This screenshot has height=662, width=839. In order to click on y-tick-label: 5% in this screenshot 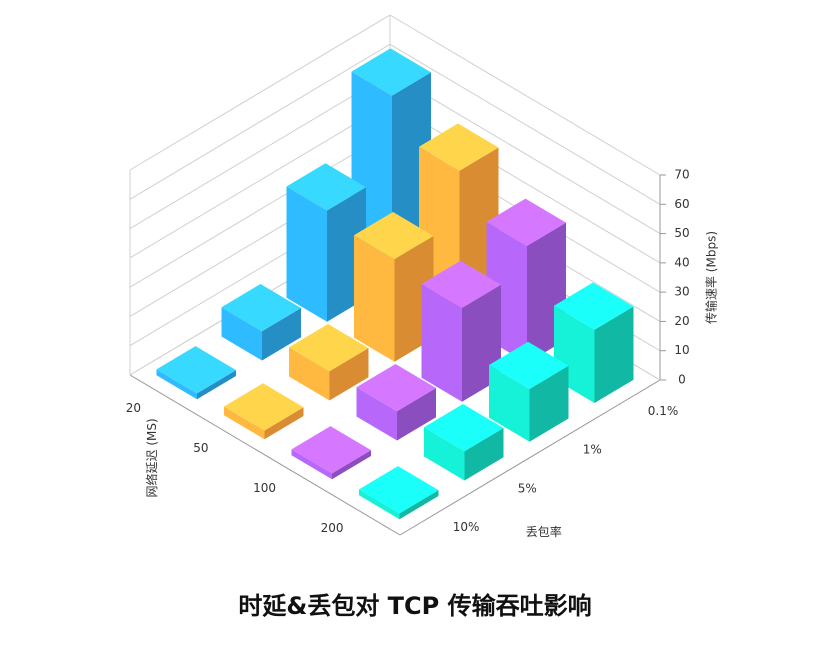, I will do `click(527, 488)`.